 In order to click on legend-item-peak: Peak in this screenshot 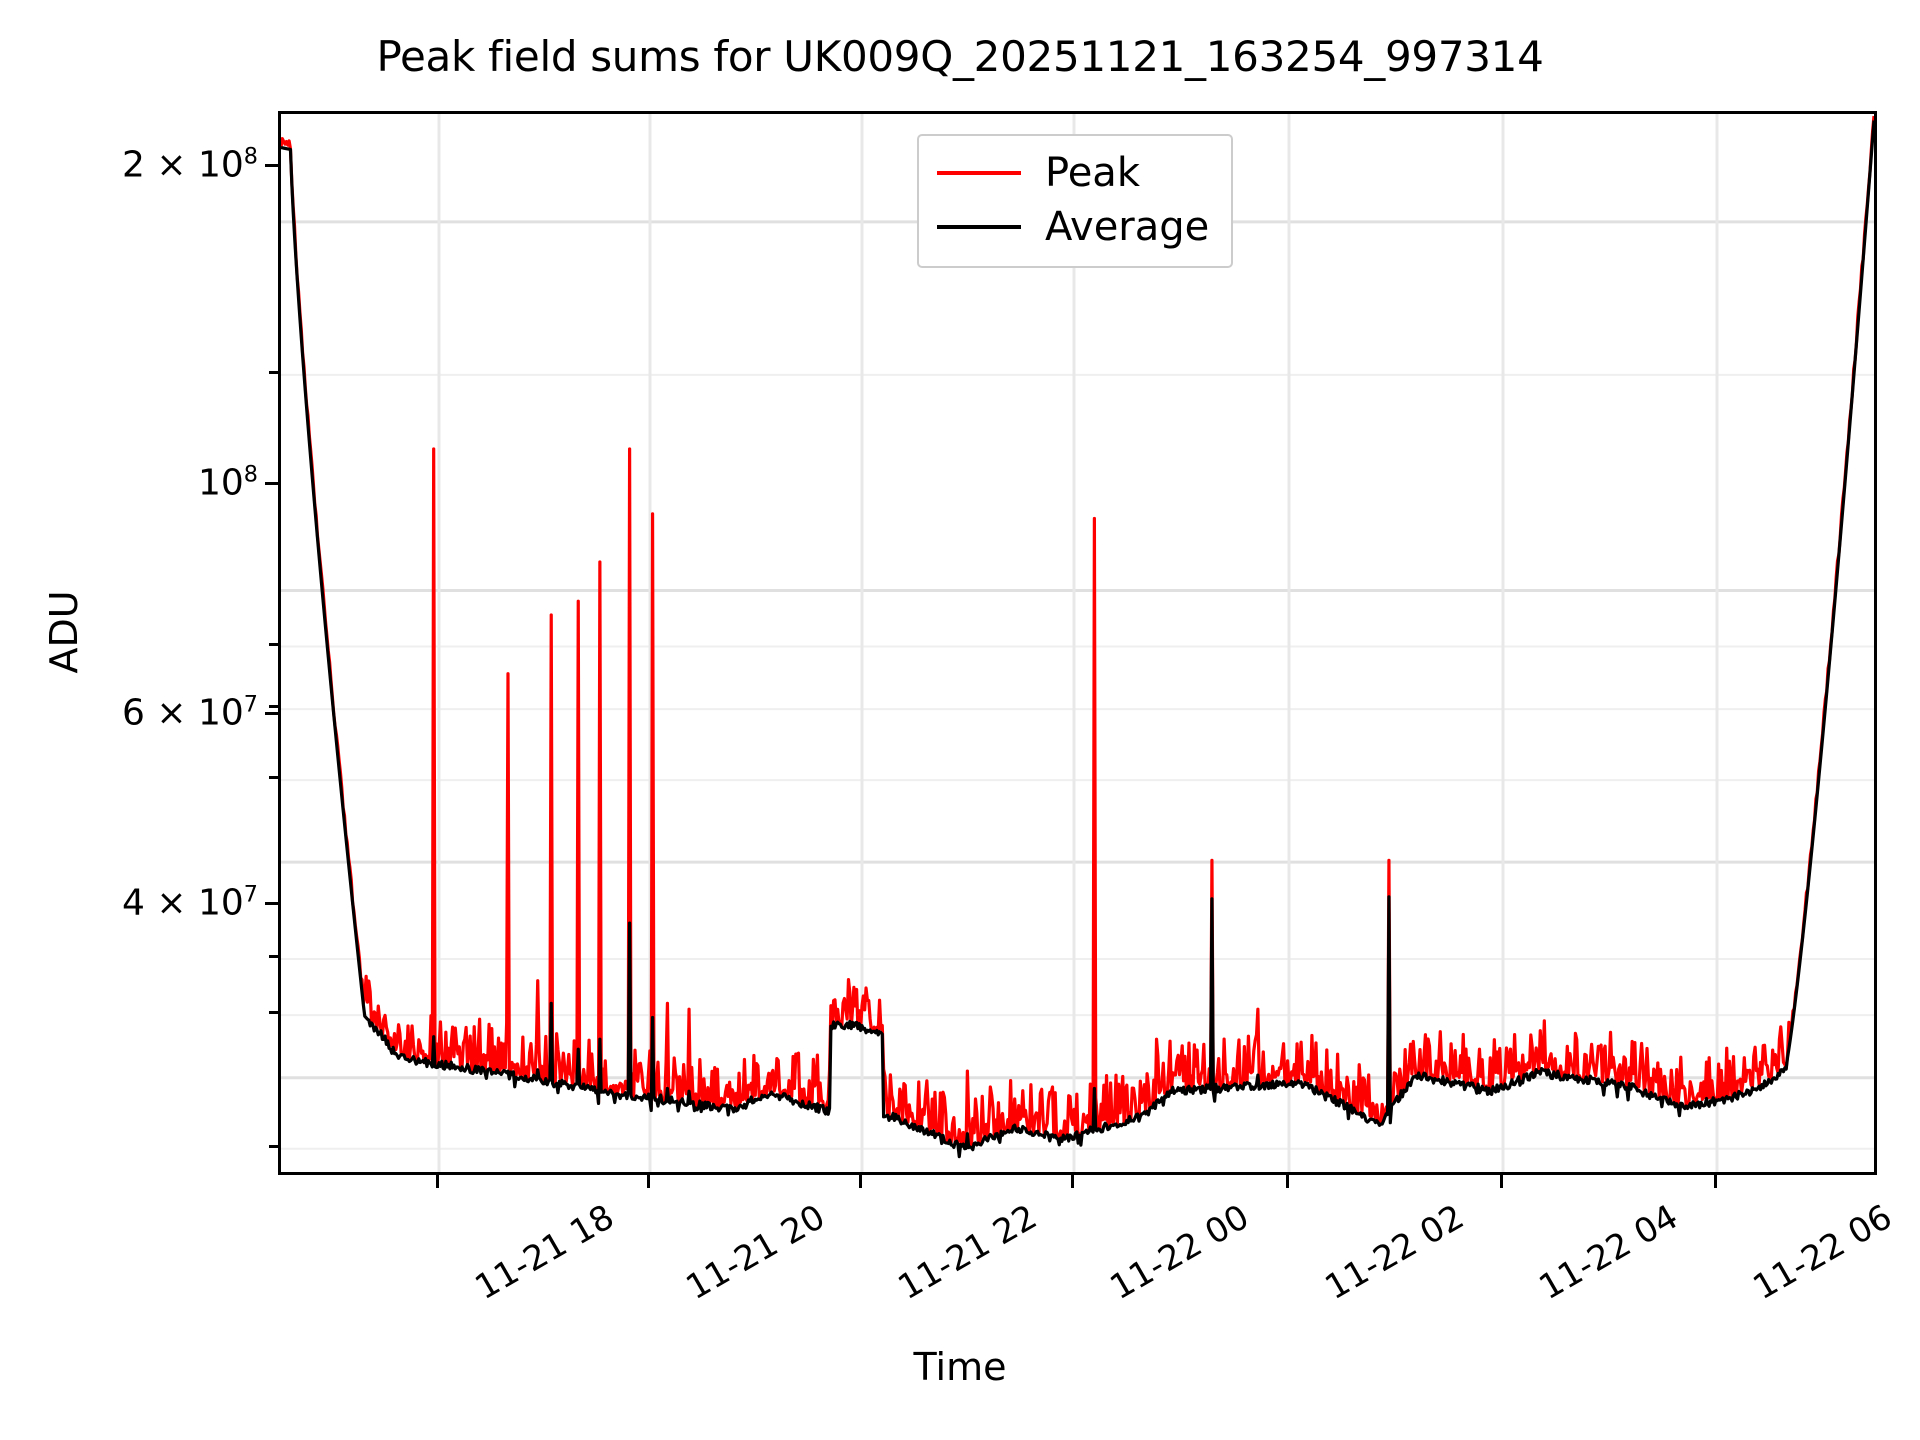, I will do `click(1073, 173)`.